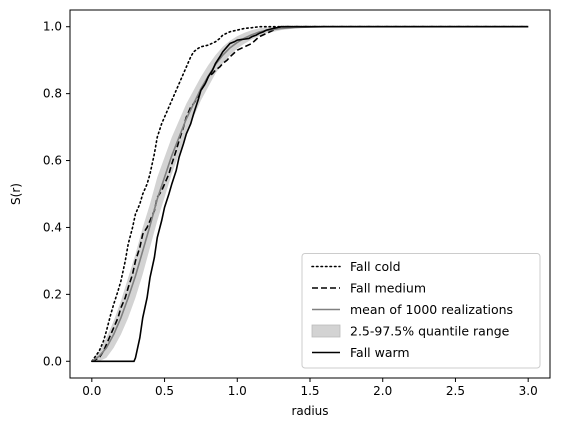  I want to click on x-axis-ticks: 0.0 0.5 1.0 1.5 2.0 2.5 3.0, so click(310, 388).